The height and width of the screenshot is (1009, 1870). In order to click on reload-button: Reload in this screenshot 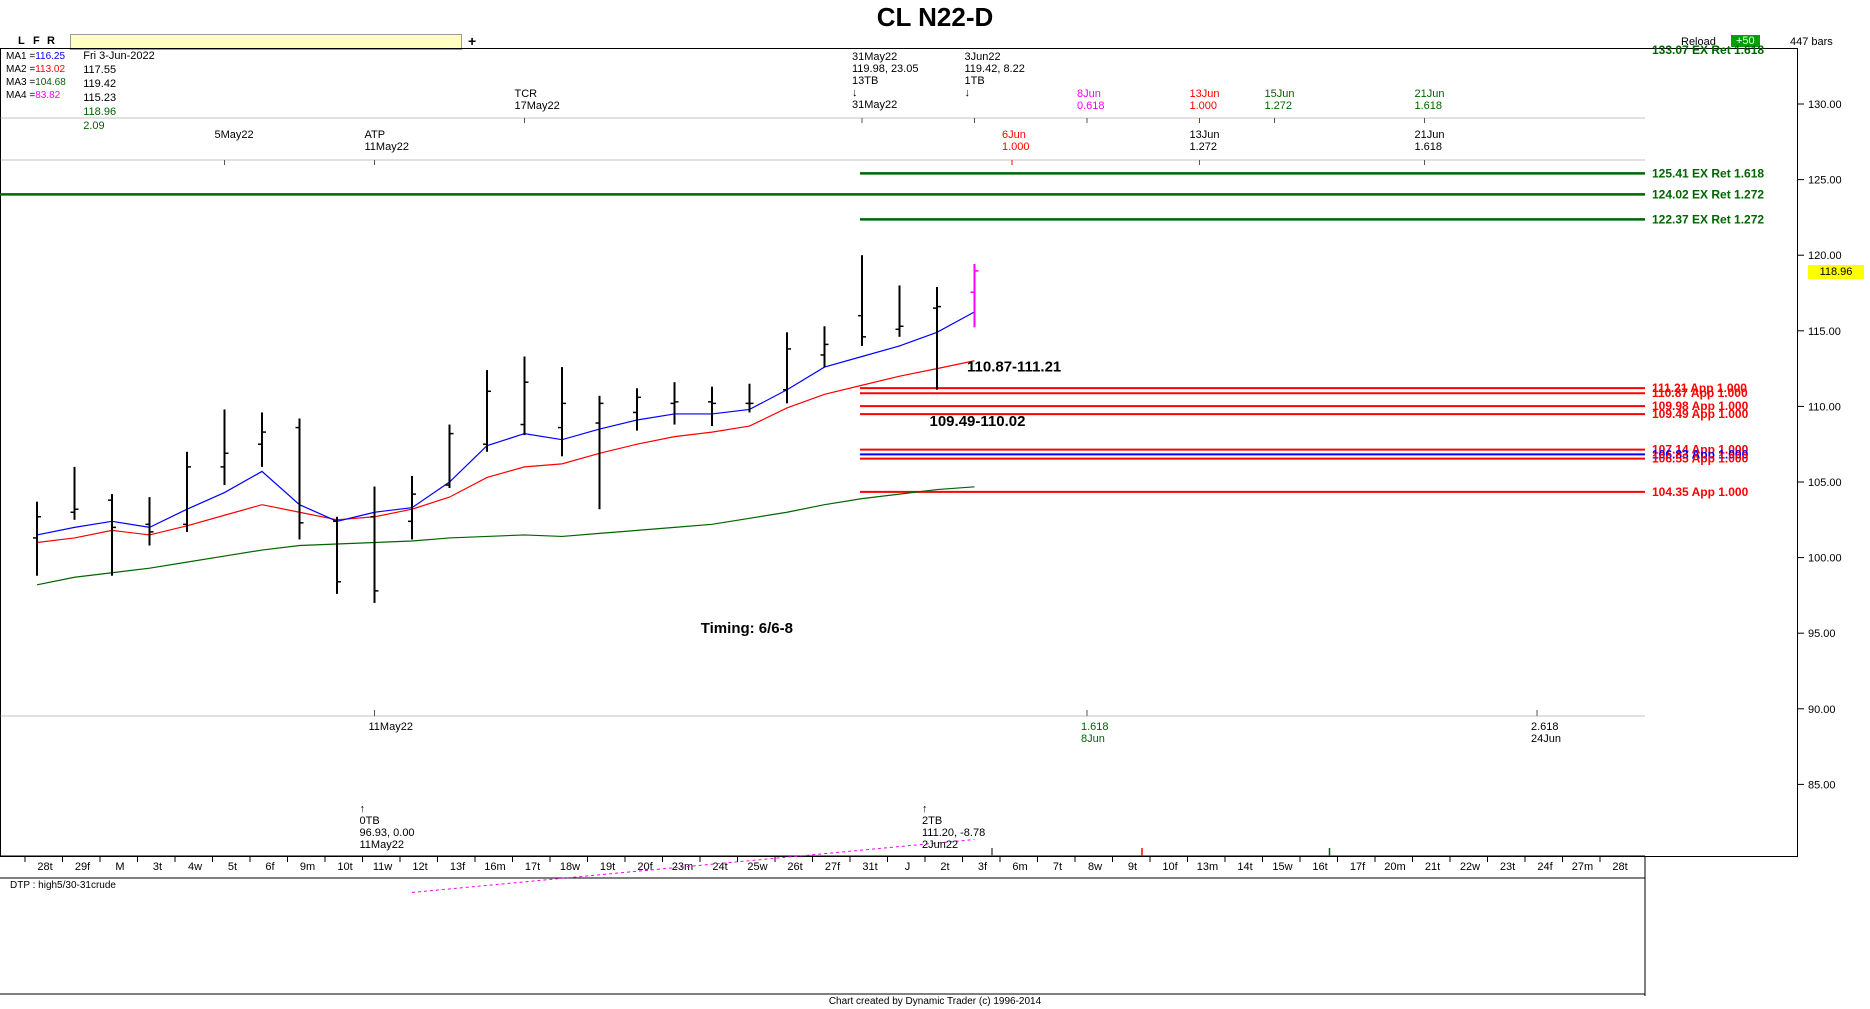, I will do `click(1698, 42)`.